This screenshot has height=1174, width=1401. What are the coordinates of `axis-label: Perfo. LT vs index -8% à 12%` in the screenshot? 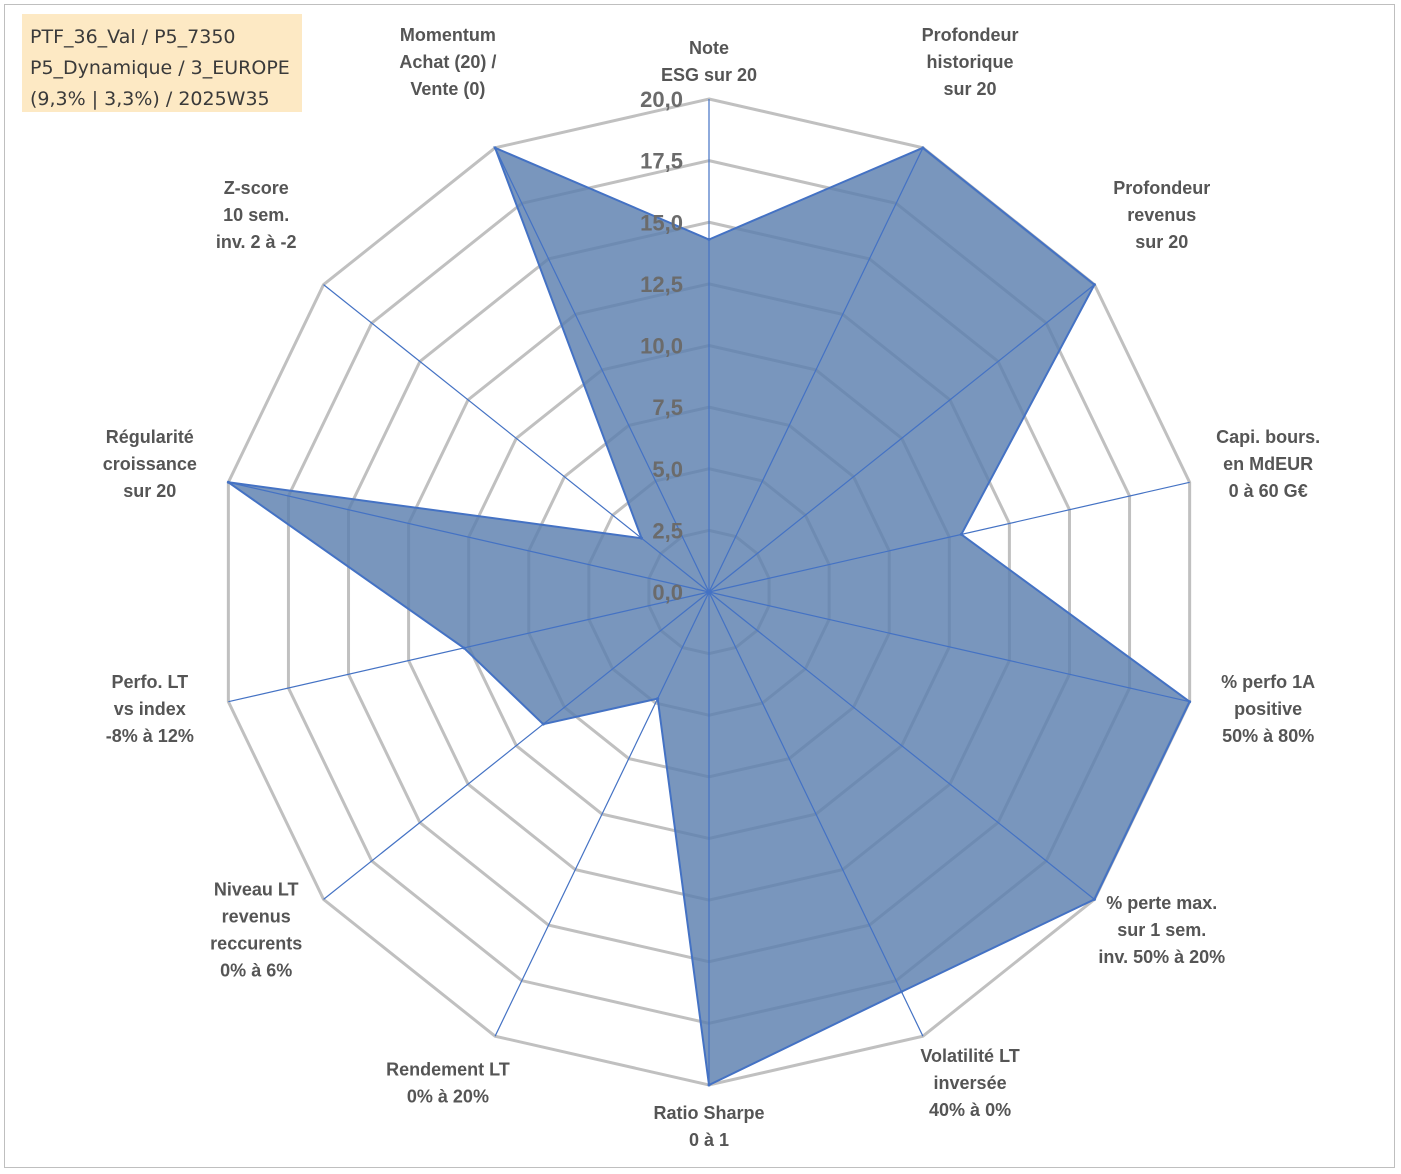 It's located at (150, 709).